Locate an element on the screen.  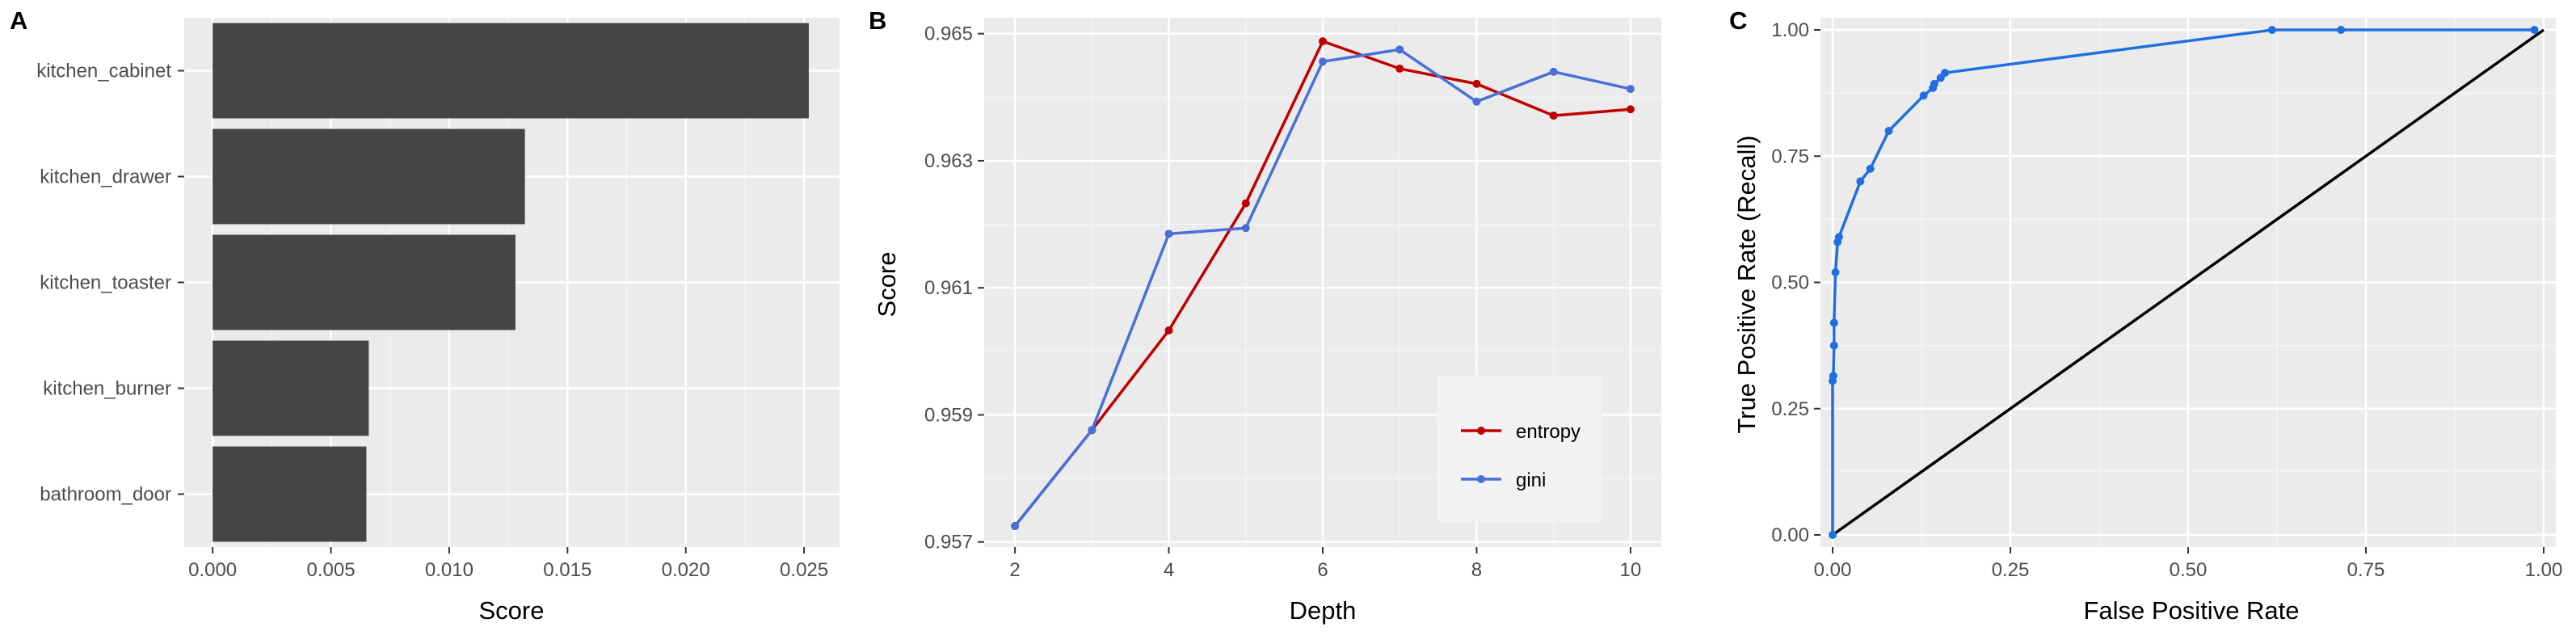
panel-b-y-ticks: 0.957 0.959 0.961 0.963 0.965 is located at coordinates (954, 288).